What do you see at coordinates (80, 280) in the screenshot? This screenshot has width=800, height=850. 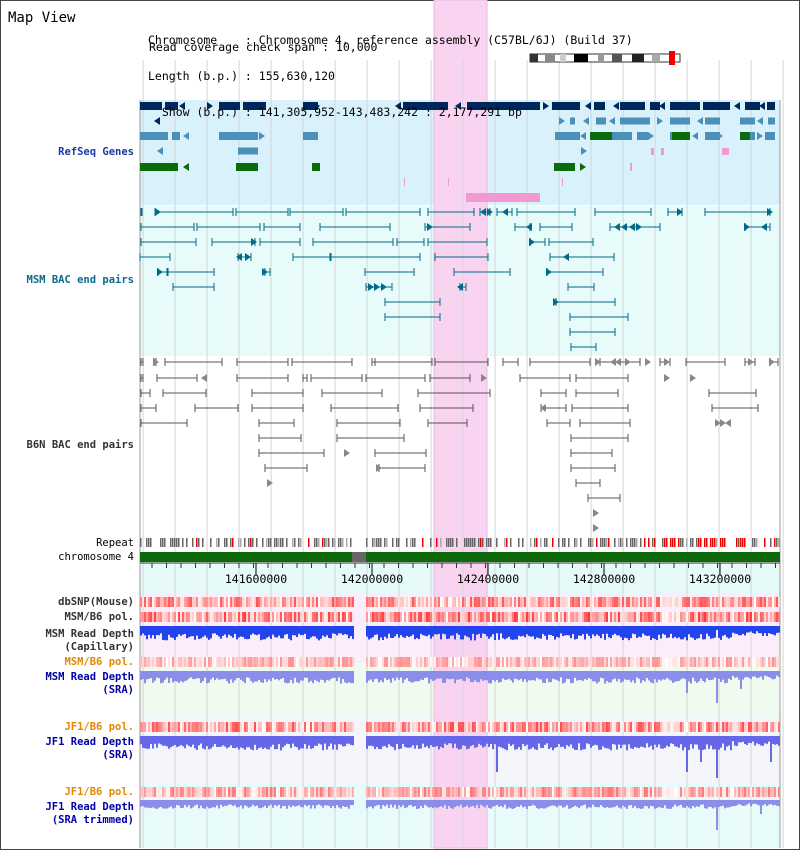 I see `track-label-msm-bac: MSM BAC end pairs` at bounding box center [80, 280].